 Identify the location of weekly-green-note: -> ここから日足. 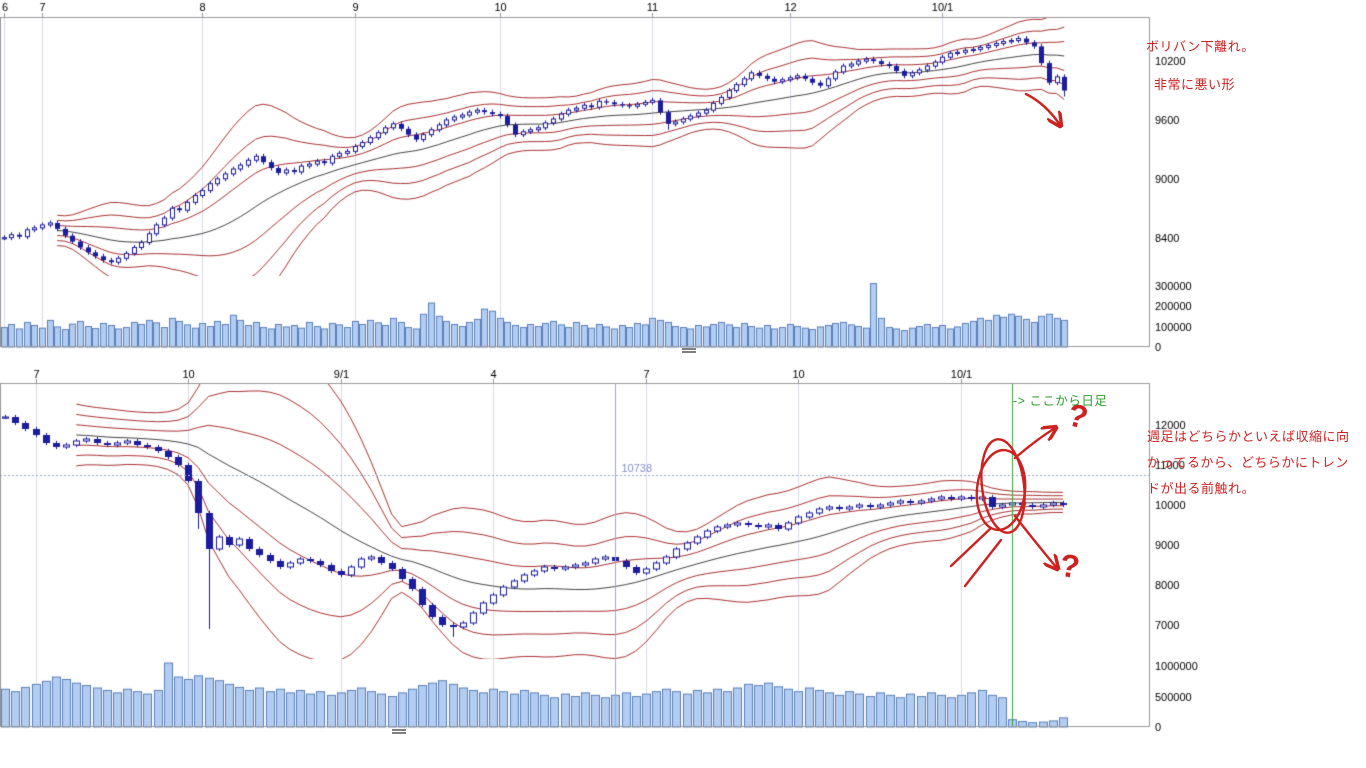
(1060, 401).